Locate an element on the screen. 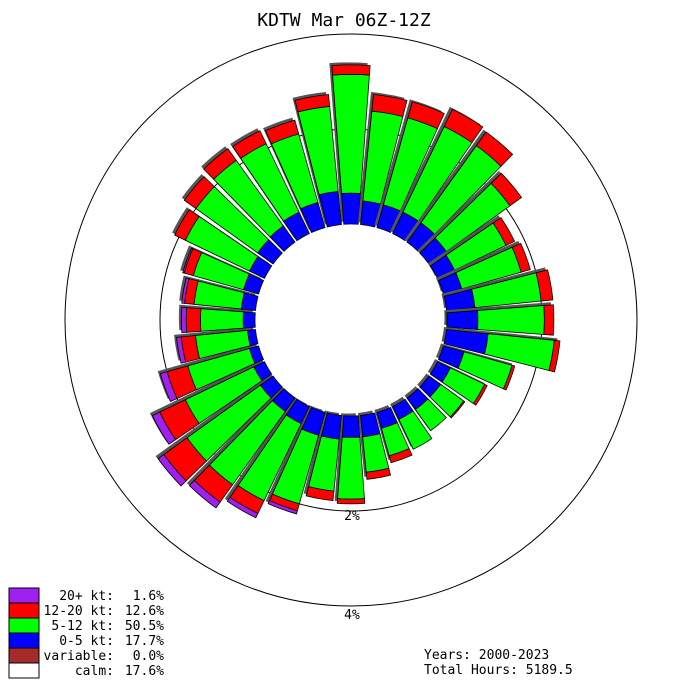 The height and width of the screenshot is (695, 696). legend-label: variable: is located at coordinates (79, 656).